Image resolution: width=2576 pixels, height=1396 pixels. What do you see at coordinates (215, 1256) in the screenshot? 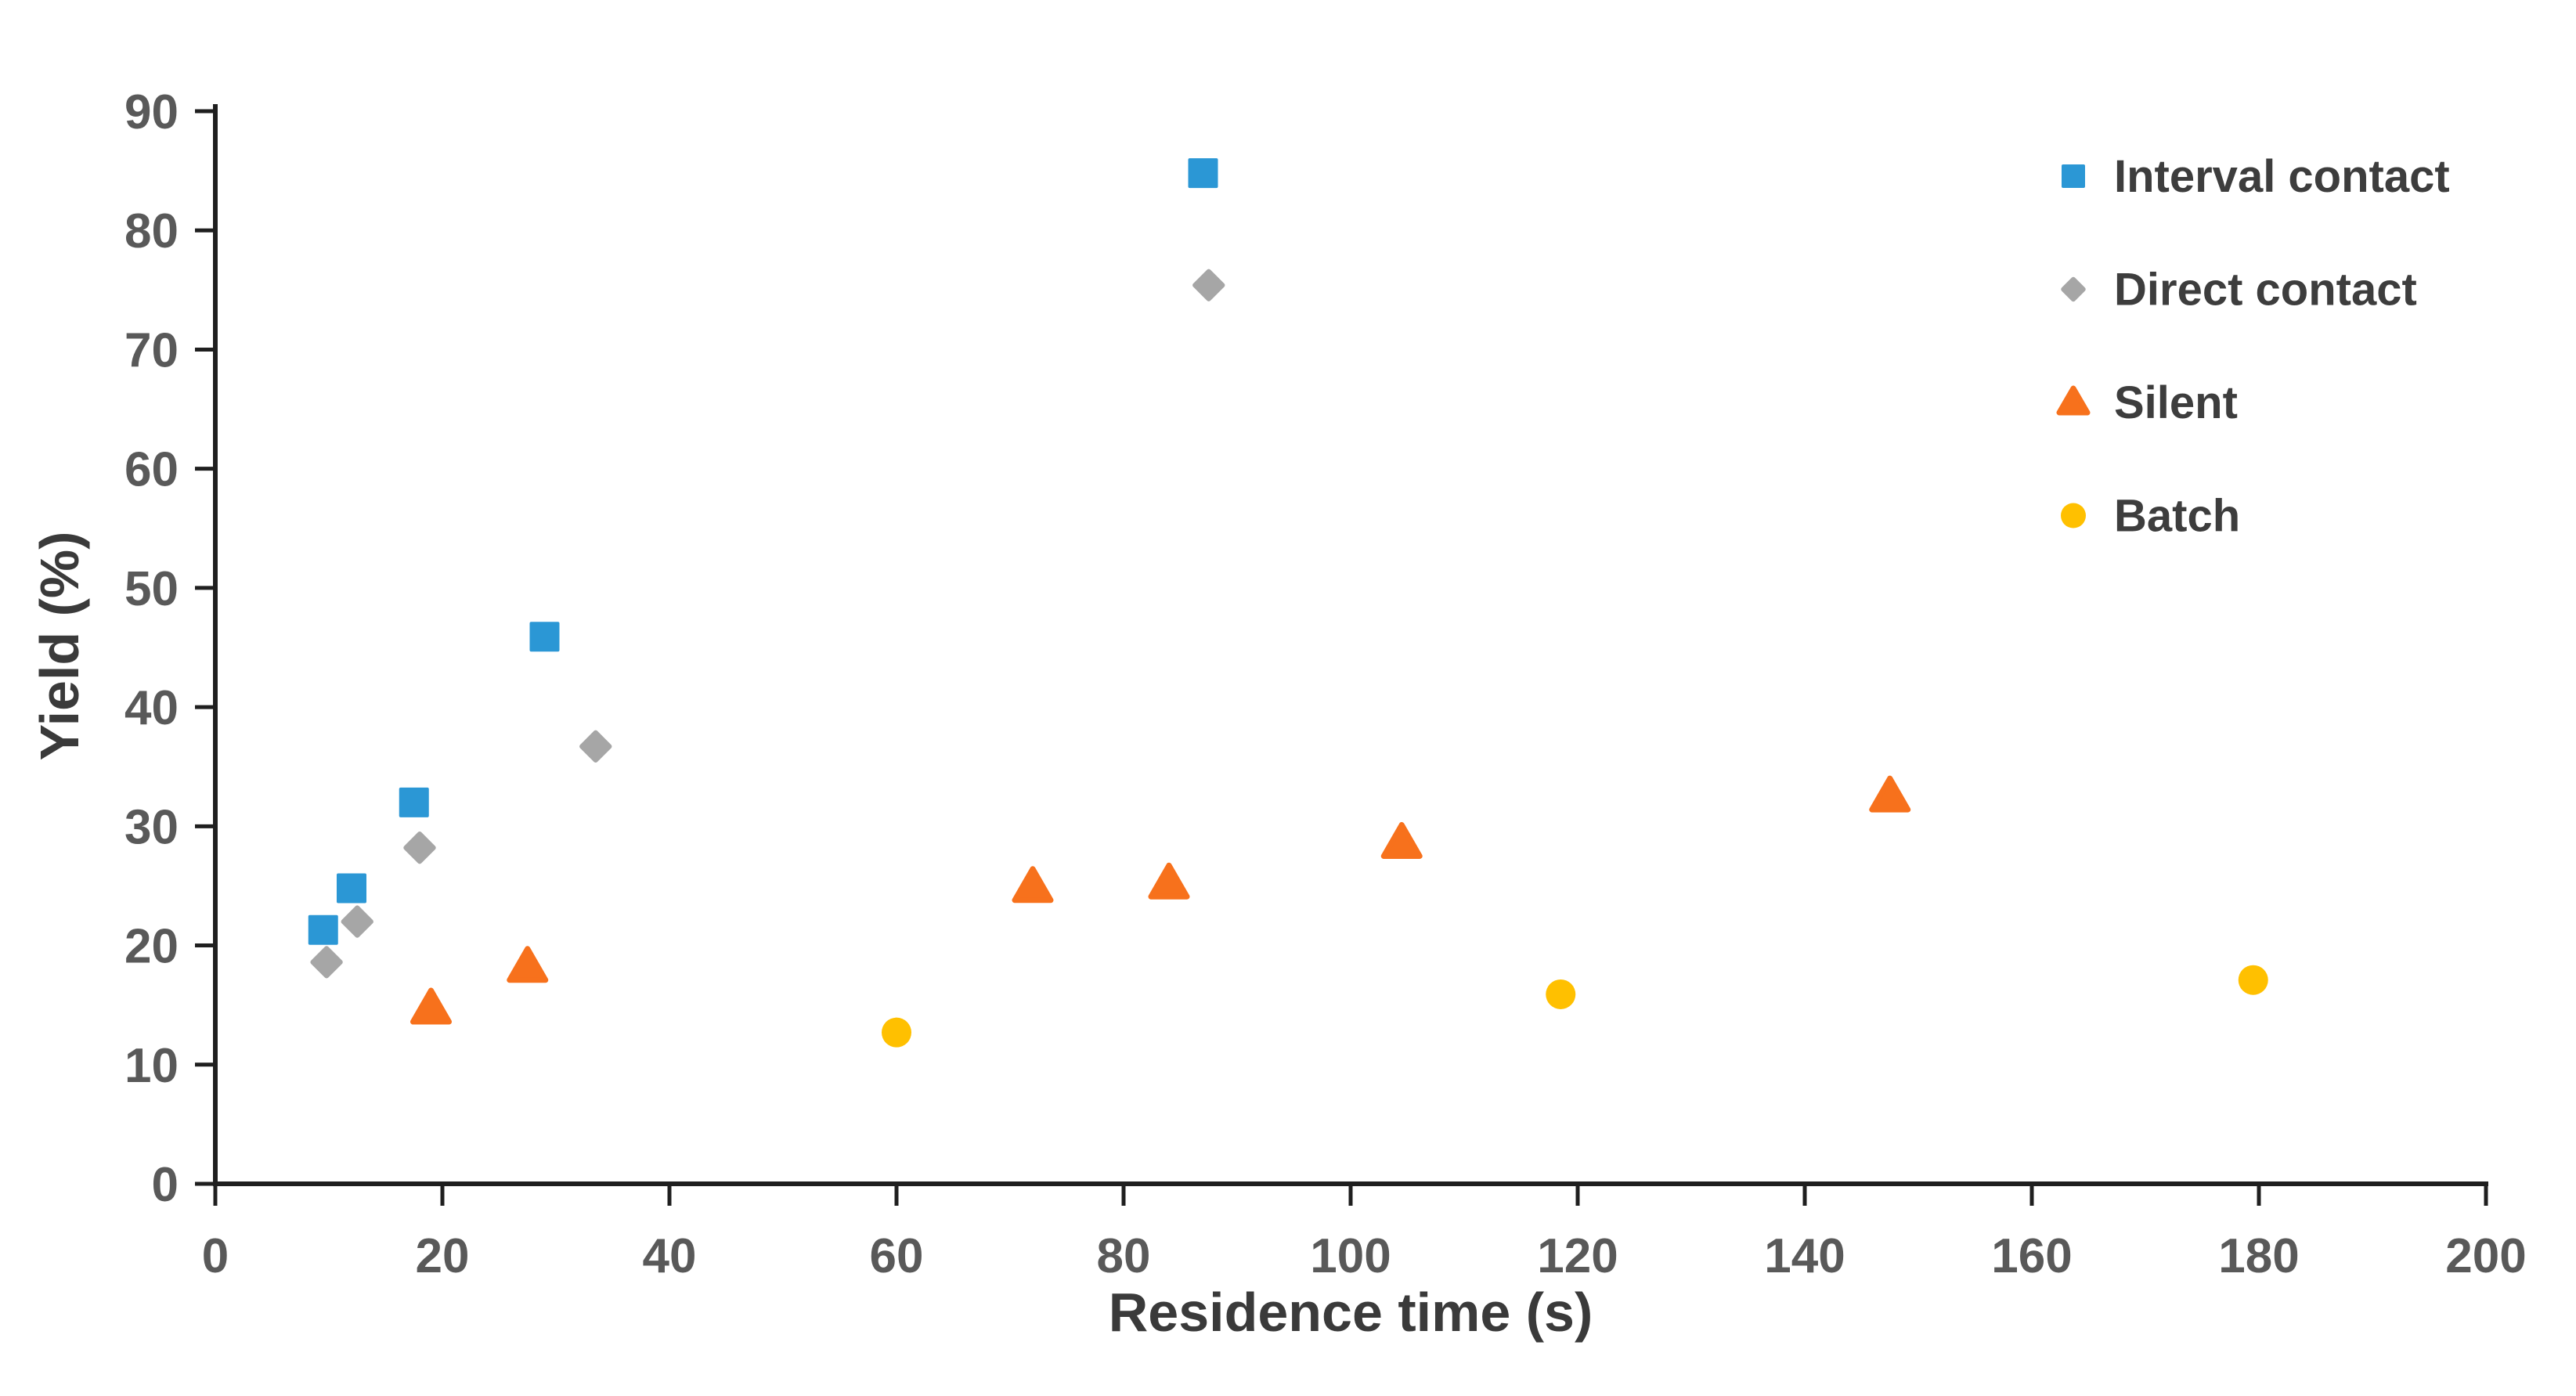
I see `x-tick-label: 0` at bounding box center [215, 1256].